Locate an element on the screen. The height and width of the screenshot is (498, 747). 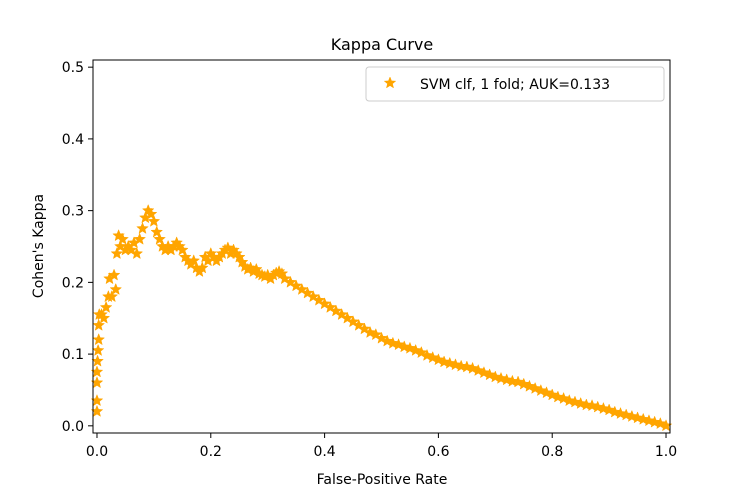
y-tick-label: 0.5 is located at coordinates (73, 68).